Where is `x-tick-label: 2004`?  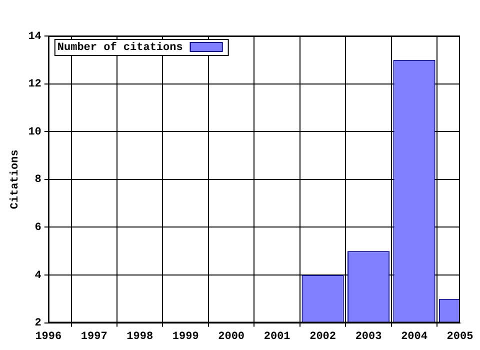
x-tick-label: 2004 is located at coordinates (414, 337).